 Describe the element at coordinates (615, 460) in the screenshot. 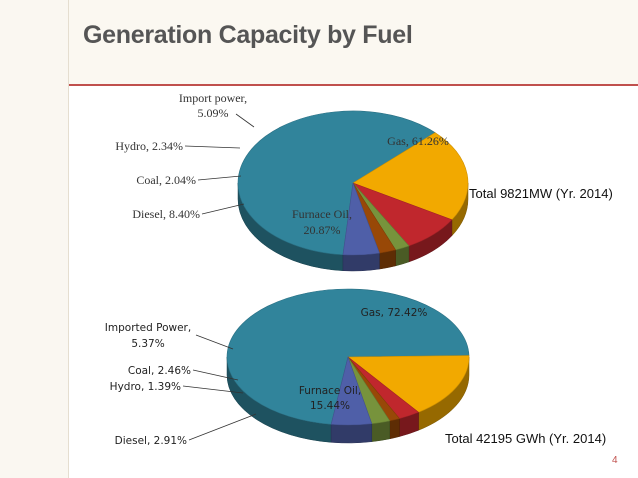

I see `page-number: 4` at that location.